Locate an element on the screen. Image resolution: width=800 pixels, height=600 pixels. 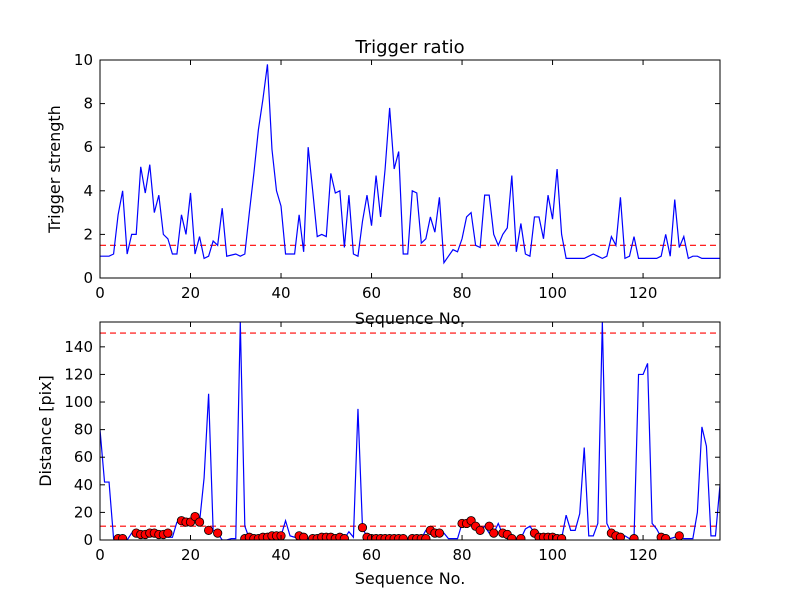
top-chart-x-tick-label: 60 is located at coordinates (371, 293).